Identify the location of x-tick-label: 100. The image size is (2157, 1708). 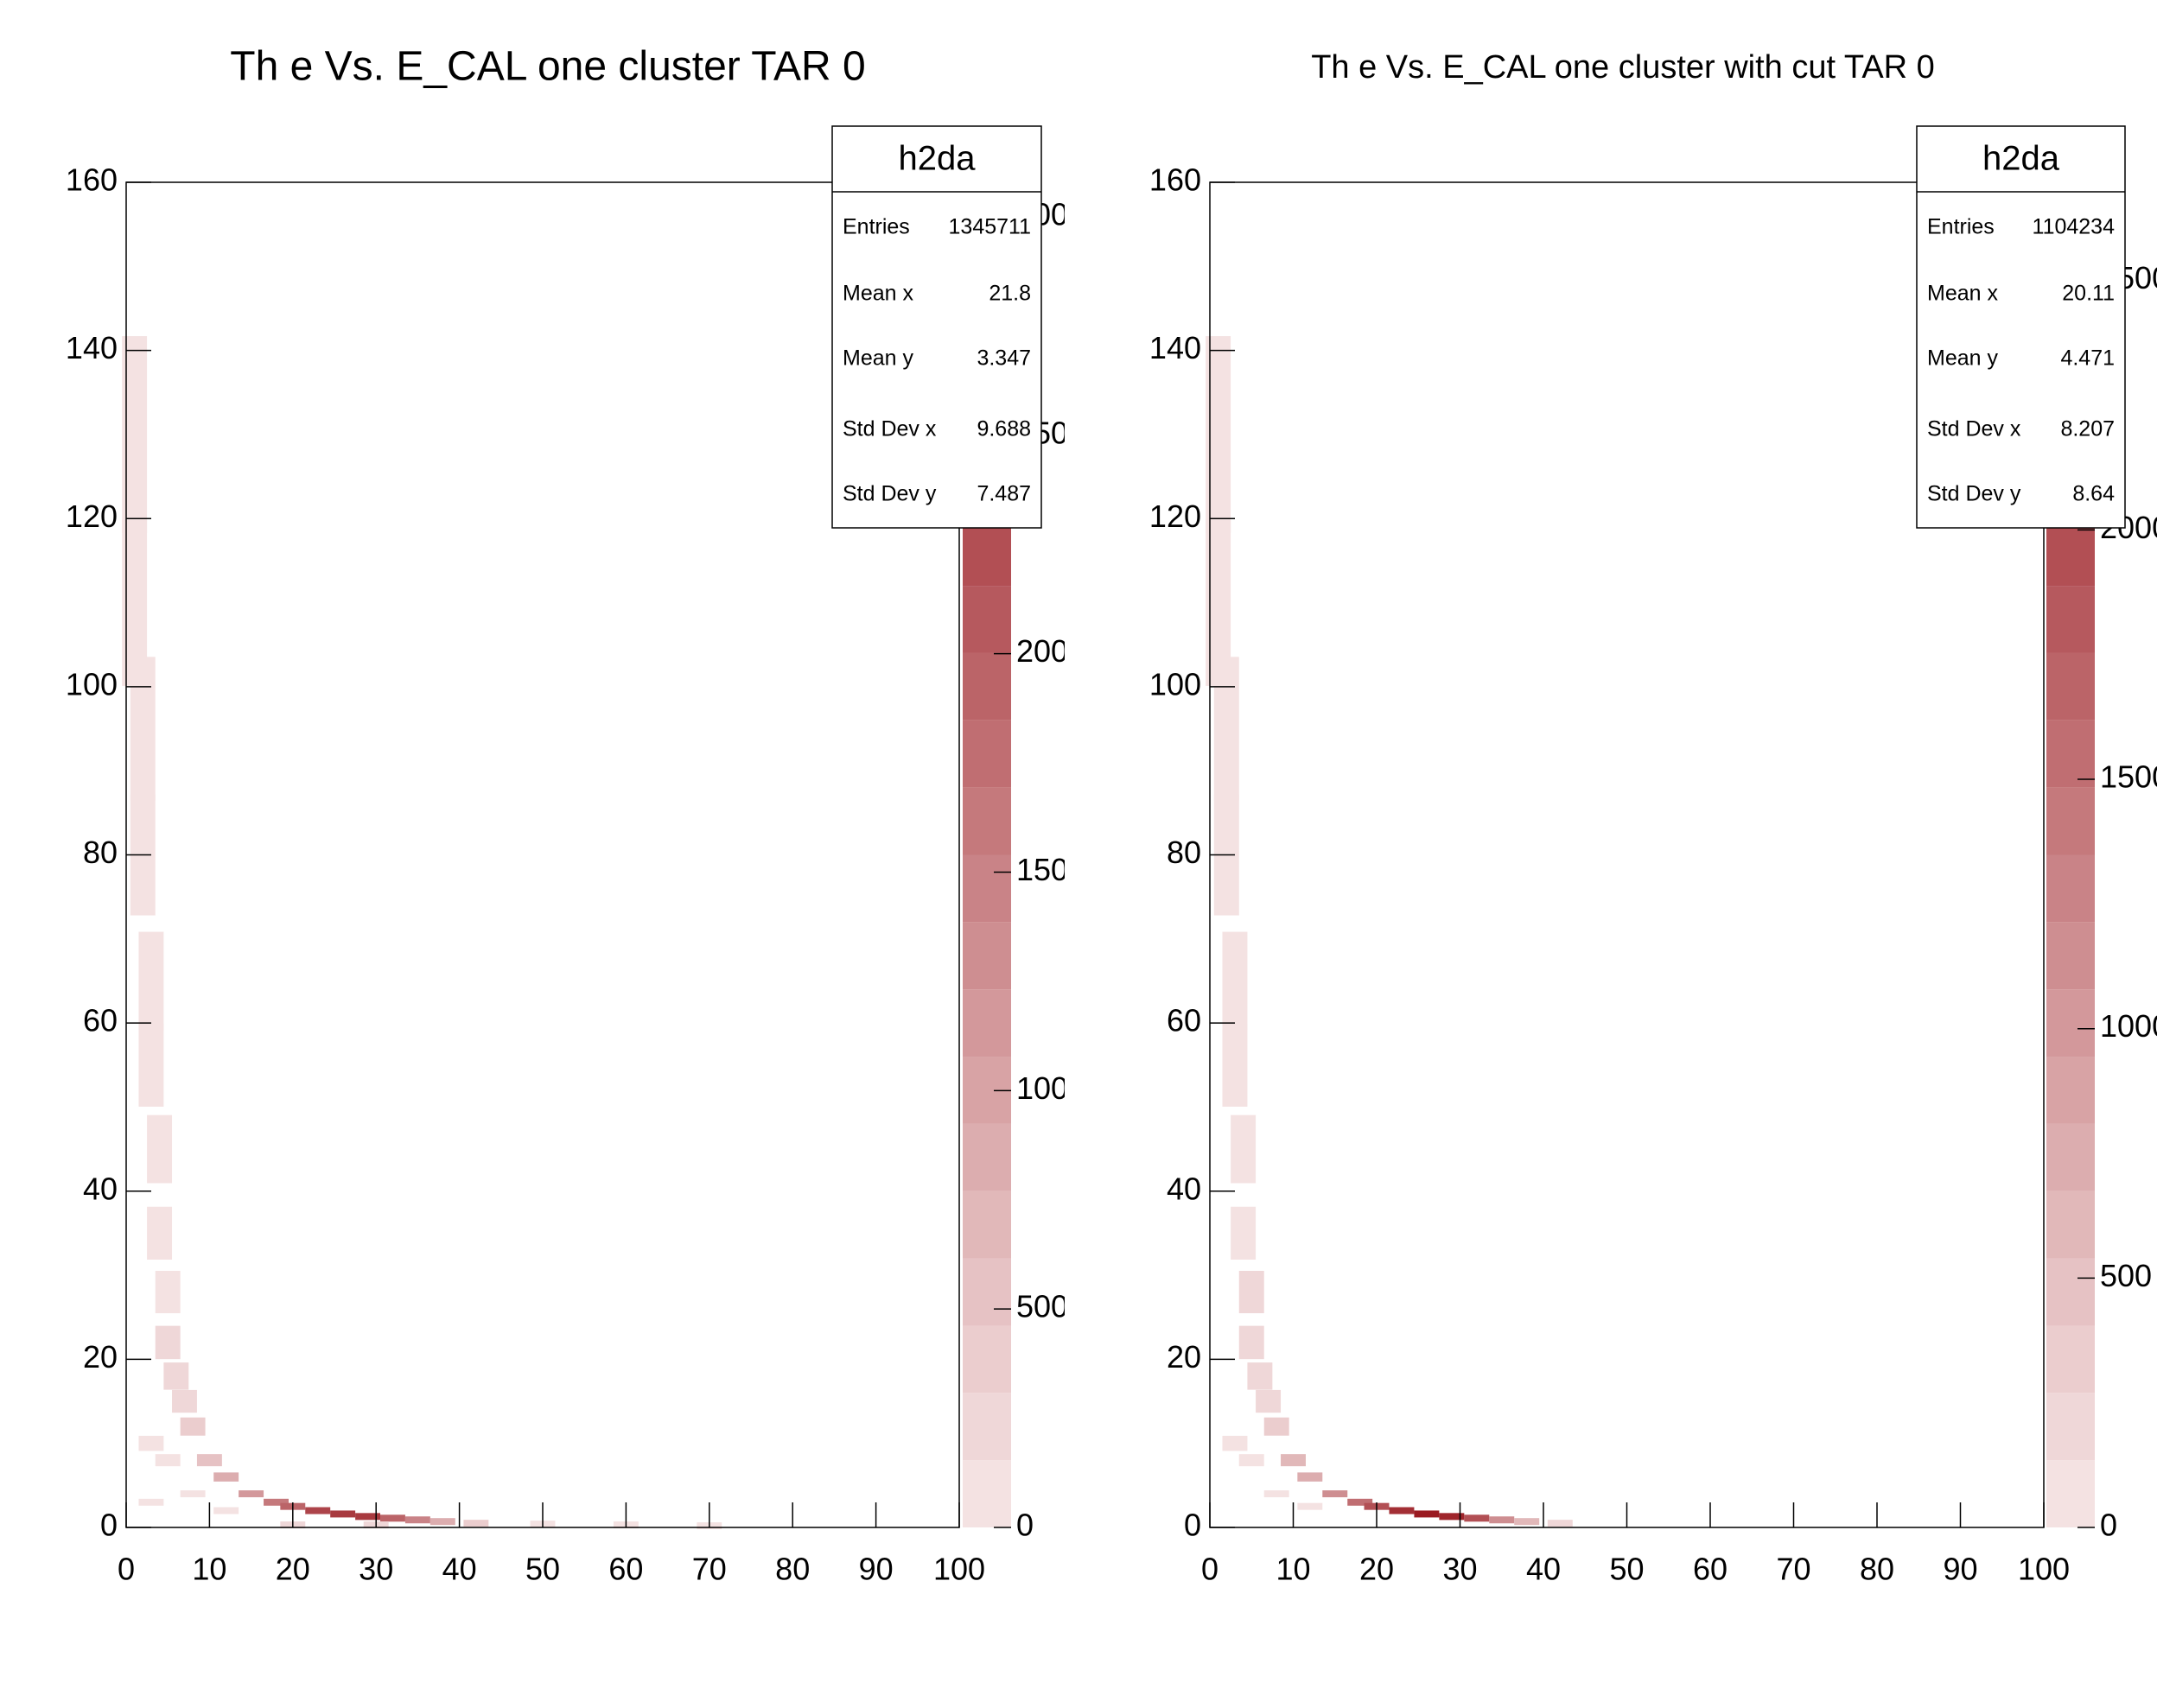
(959, 1569).